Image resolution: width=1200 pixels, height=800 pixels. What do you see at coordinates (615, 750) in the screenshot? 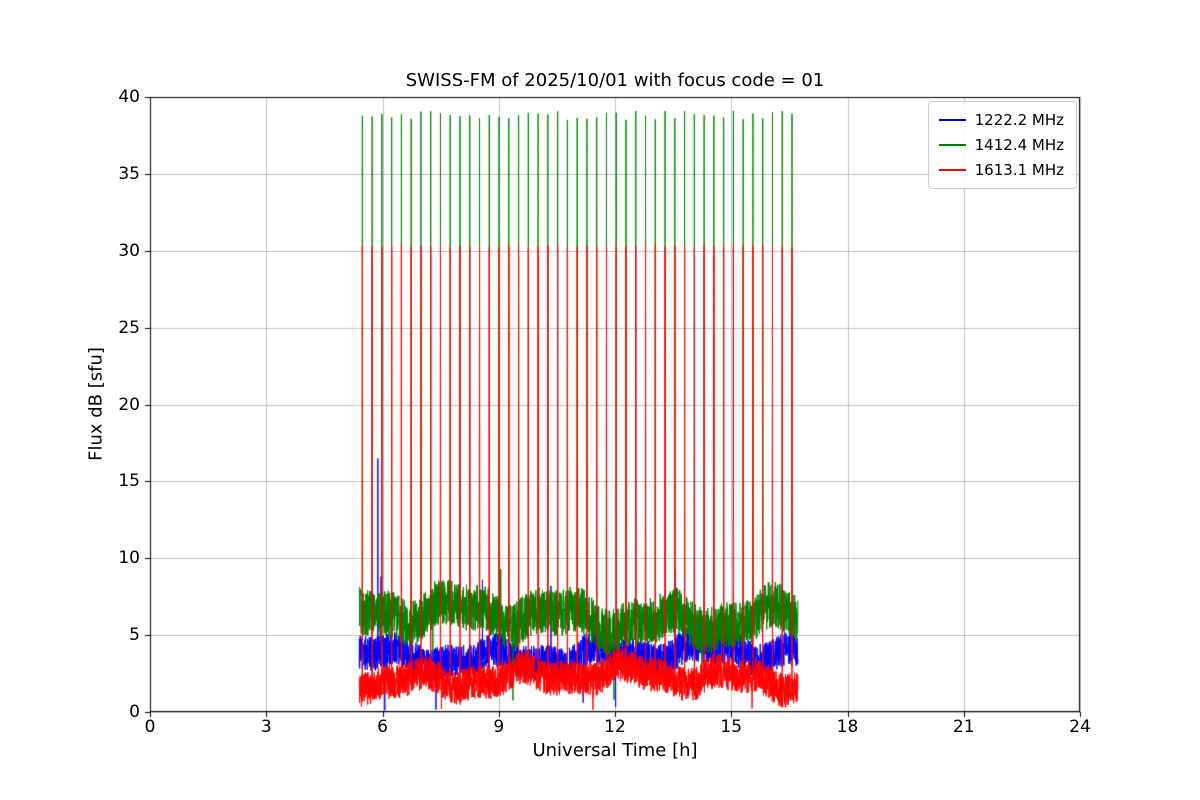
I see `x-axis-label: Universal Time [h]` at bounding box center [615, 750].